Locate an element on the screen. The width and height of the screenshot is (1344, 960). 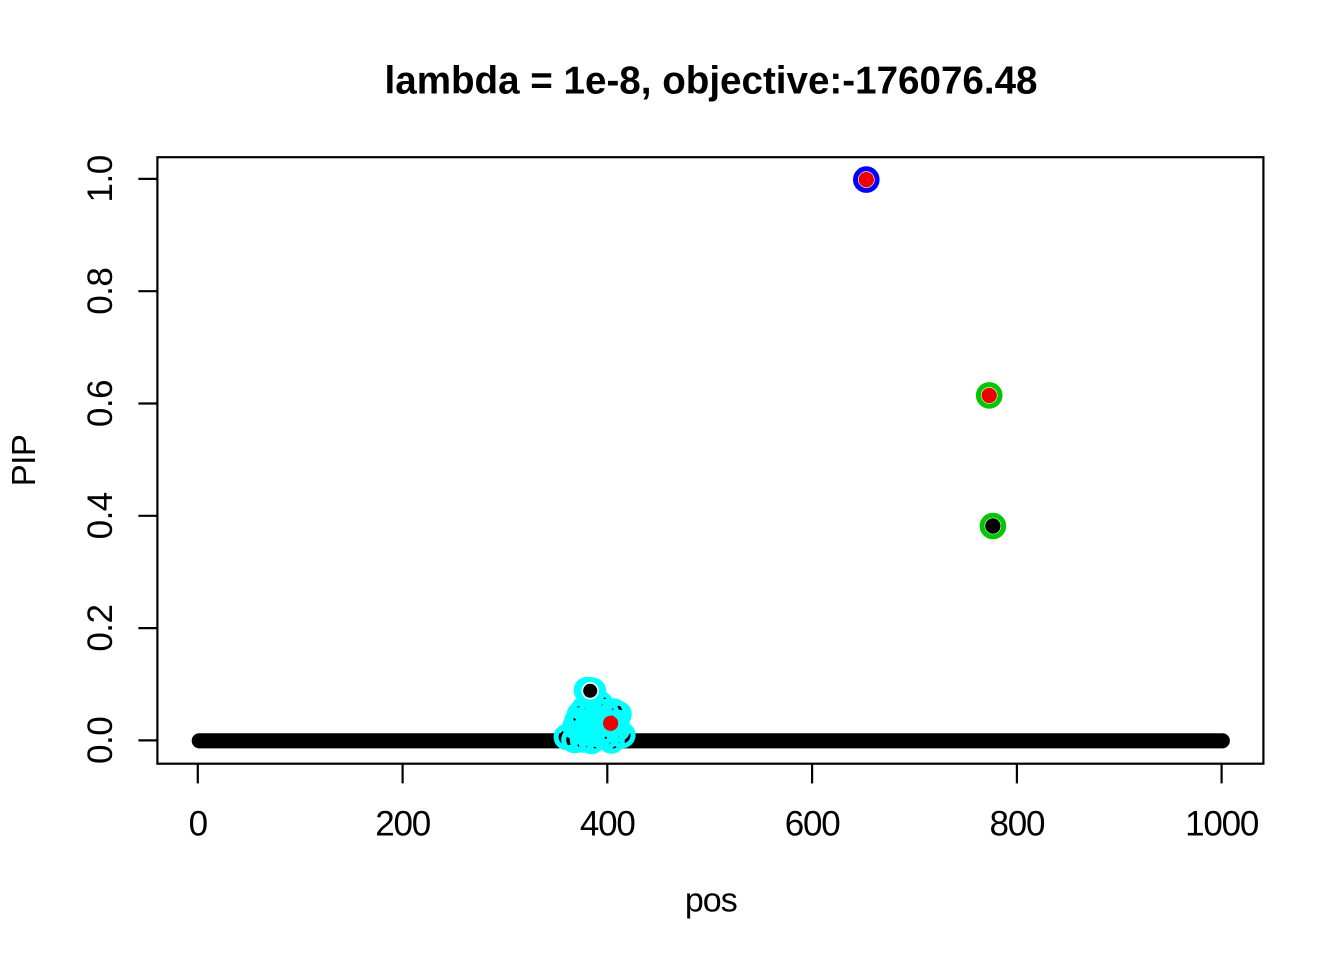
svg-text: 0.4 is located at coordinates (100, 515).